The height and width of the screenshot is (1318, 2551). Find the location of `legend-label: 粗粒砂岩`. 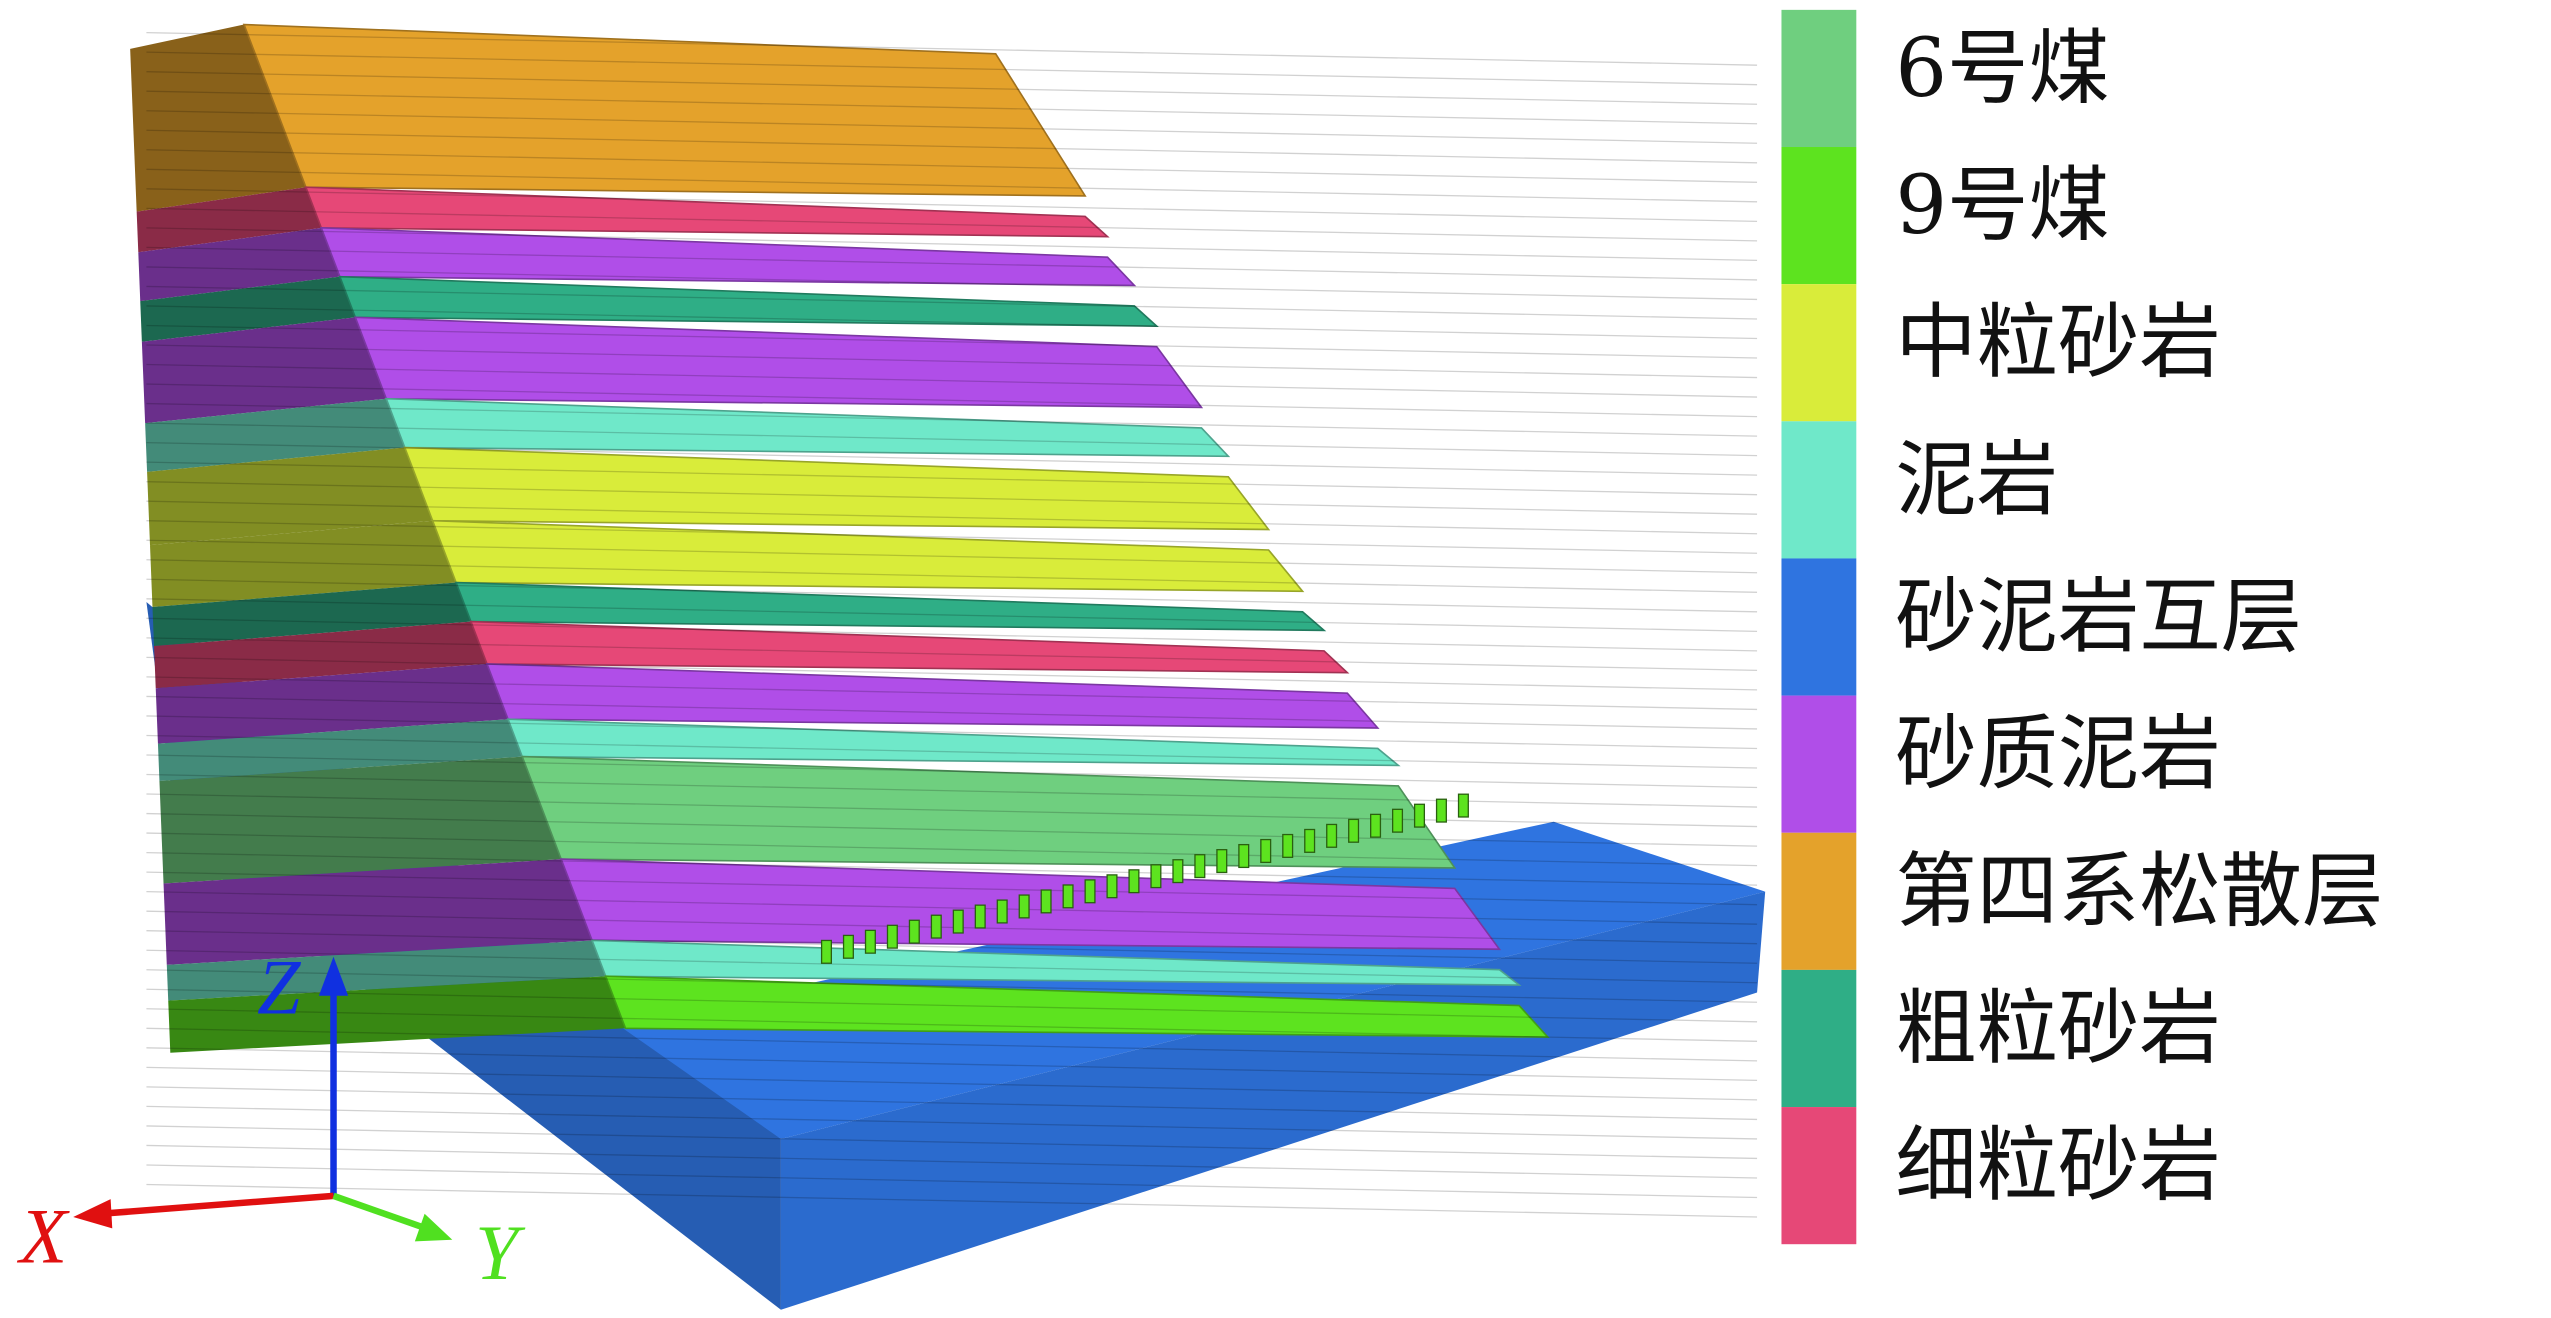

legend-label: 粗粒砂岩 is located at coordinates (2057, 1028).